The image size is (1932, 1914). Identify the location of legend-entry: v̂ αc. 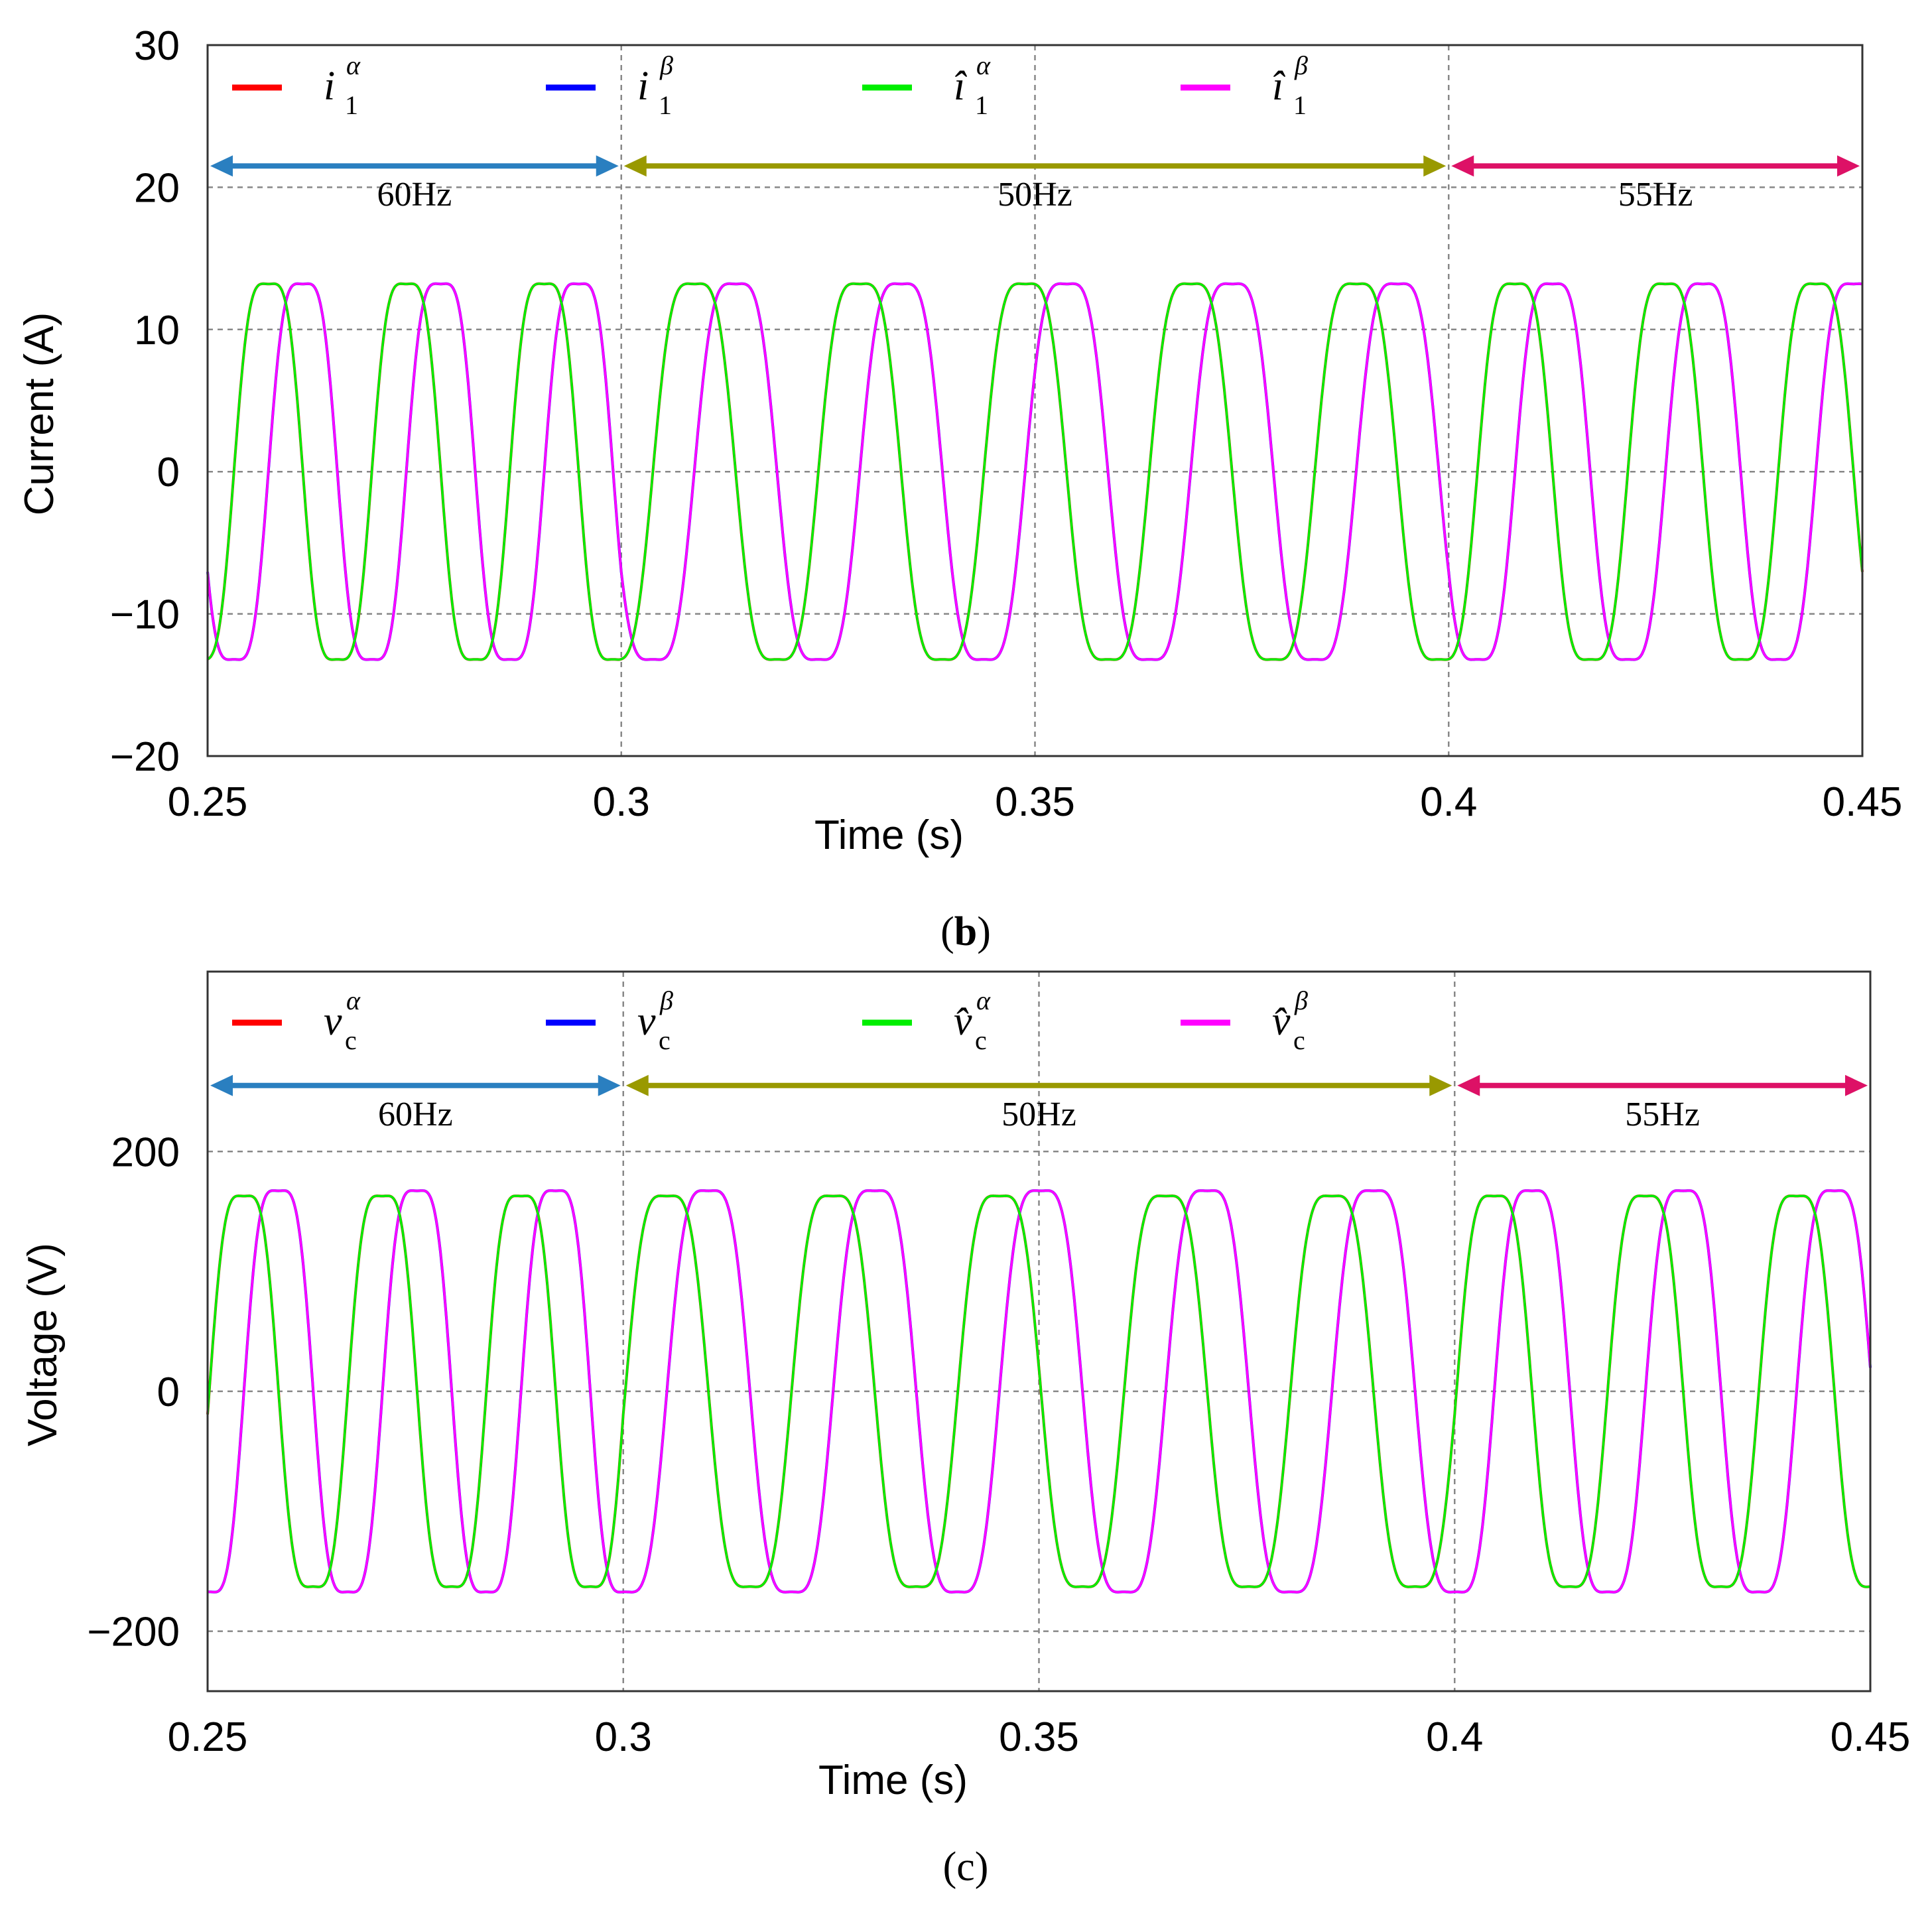
(927, 1020).